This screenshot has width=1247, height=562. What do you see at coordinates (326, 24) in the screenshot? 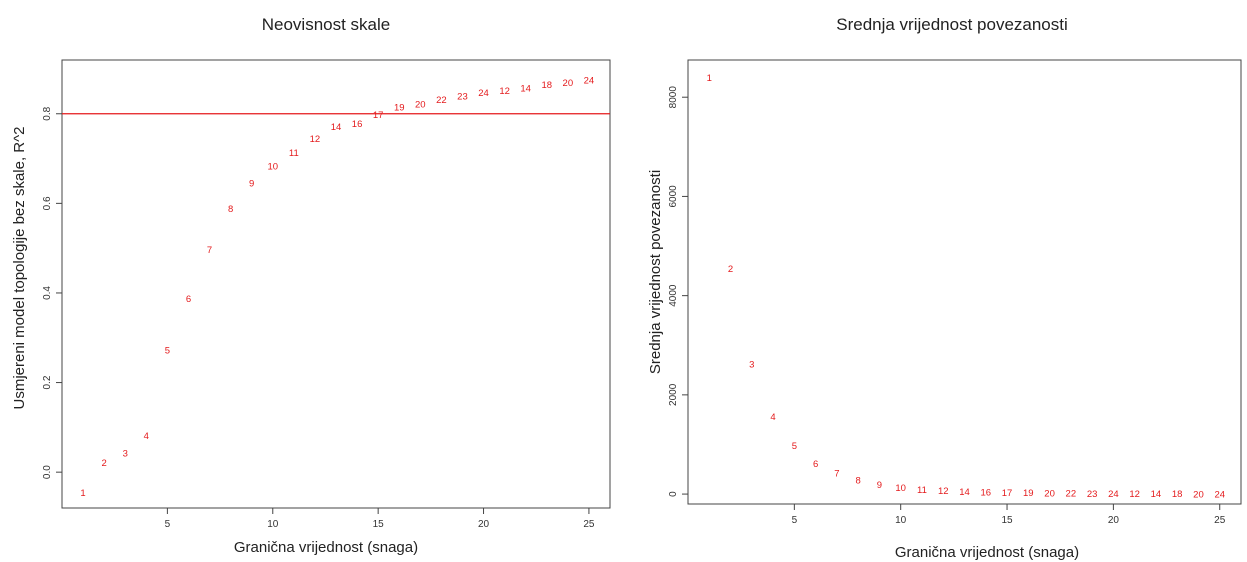
I see `chart-title: Neovisnost skale` at bounding box center [326, 24].